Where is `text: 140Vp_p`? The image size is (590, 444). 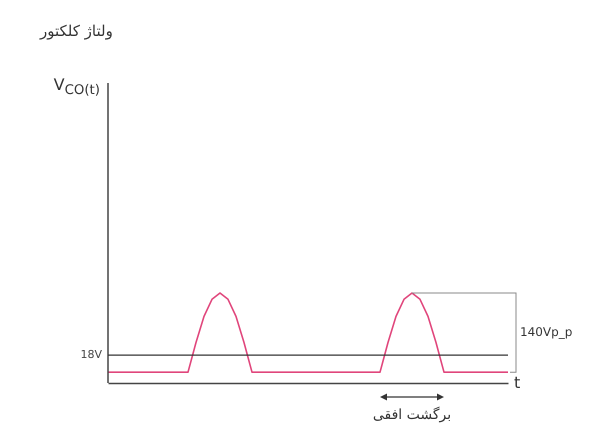 text: 140Vp_p is located at coordinates (546, 331).